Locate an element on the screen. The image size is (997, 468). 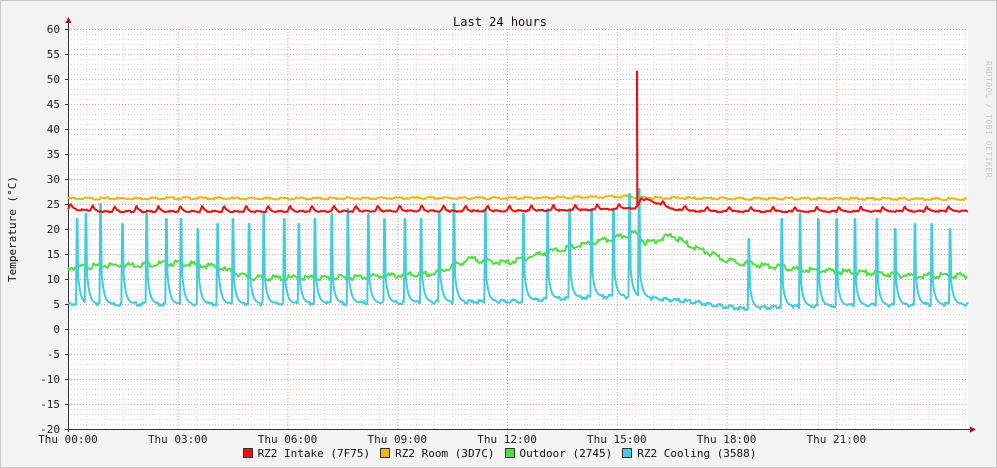
y-tick-label: 20 is located at coordinates (53, 229).